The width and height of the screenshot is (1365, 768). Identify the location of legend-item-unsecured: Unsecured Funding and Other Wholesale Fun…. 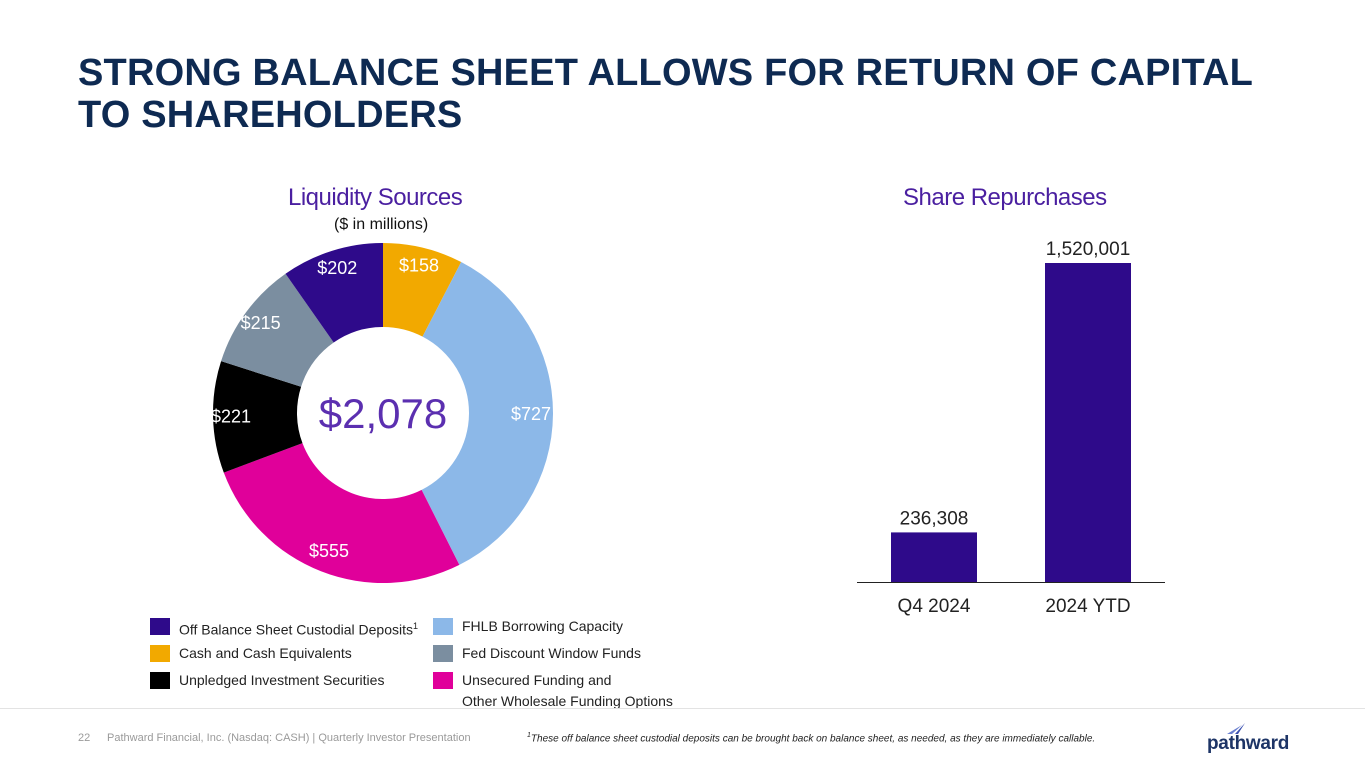
(553, 691).